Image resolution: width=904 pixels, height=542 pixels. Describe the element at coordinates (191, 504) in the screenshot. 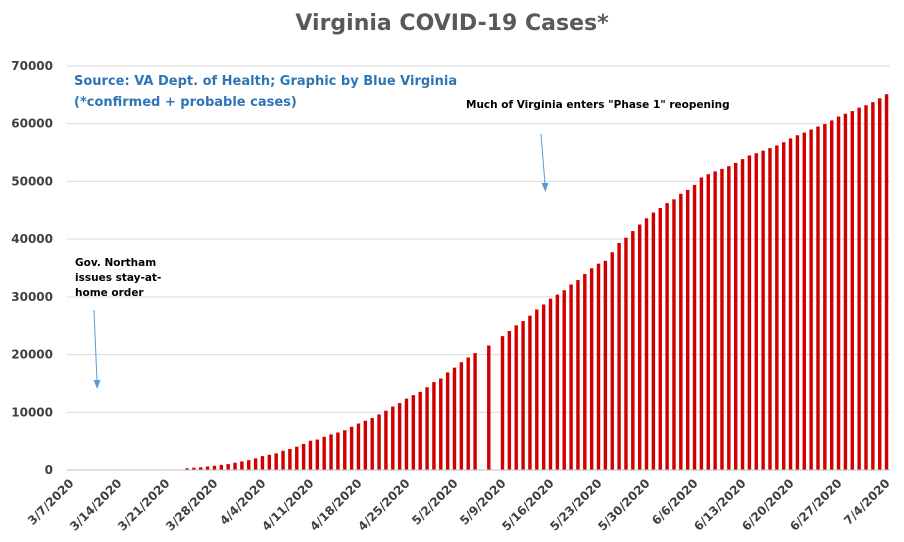

I see `x-tick-label: 3/28/2020` at that location.